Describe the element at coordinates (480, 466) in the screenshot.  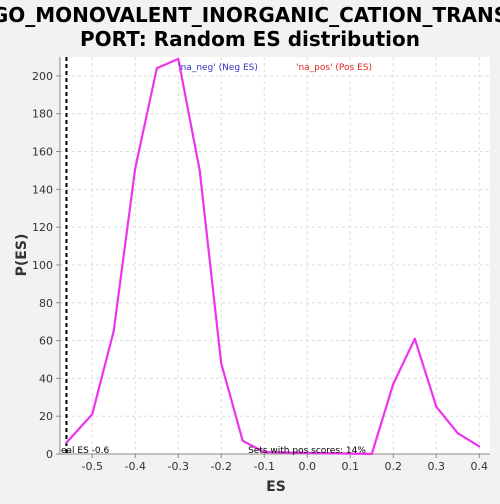
I see `x-tick-label: 0.4` at that location.